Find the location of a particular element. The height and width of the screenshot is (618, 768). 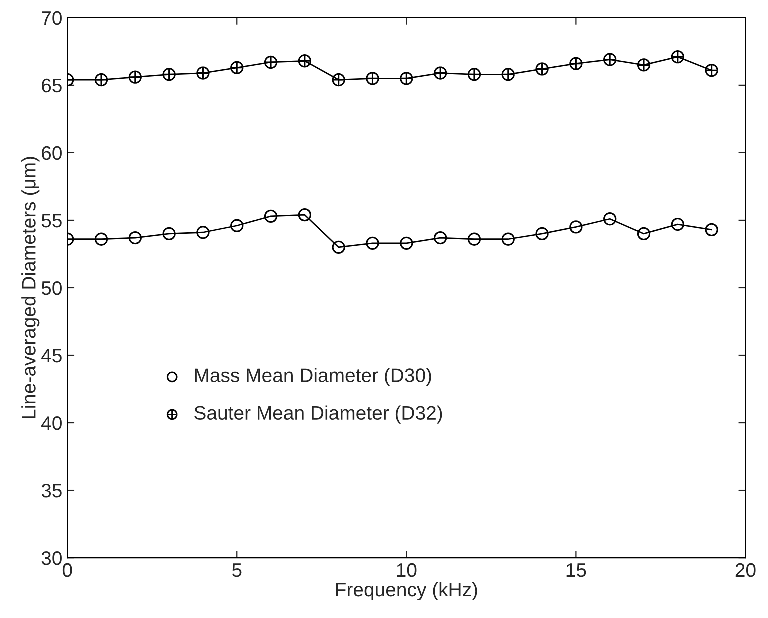

y-tick-label: 35 is located at coordinates (52, 491).